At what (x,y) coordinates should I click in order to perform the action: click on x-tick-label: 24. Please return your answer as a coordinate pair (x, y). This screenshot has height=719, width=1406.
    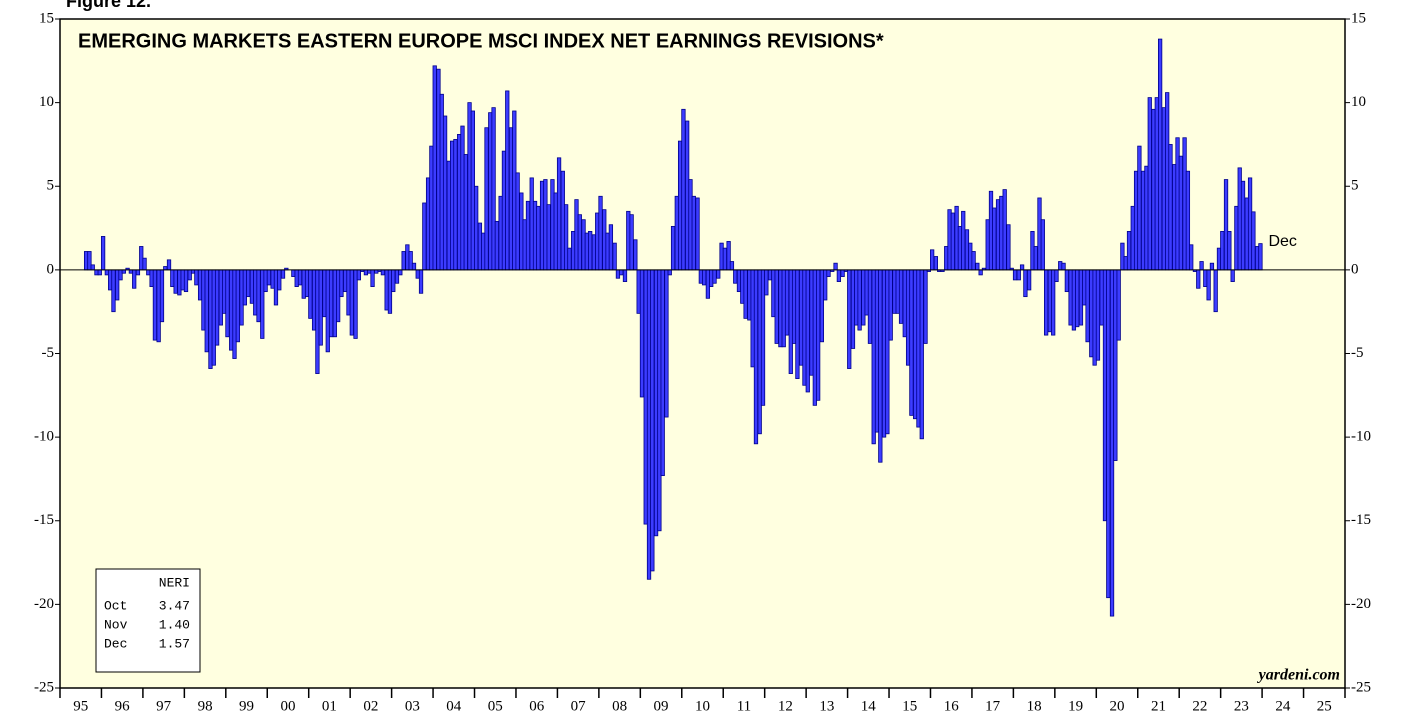
    Looking at the image, I should click on (1283, 706).